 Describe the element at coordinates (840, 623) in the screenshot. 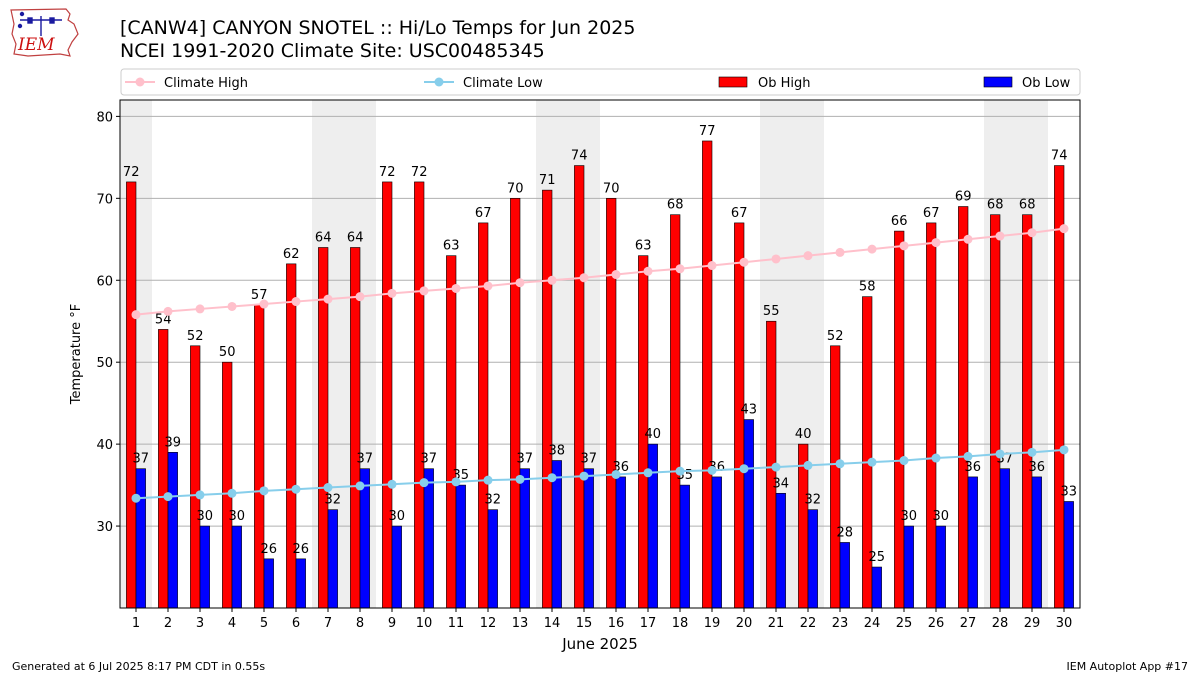

I see `x-tick-label: 23` at that location.